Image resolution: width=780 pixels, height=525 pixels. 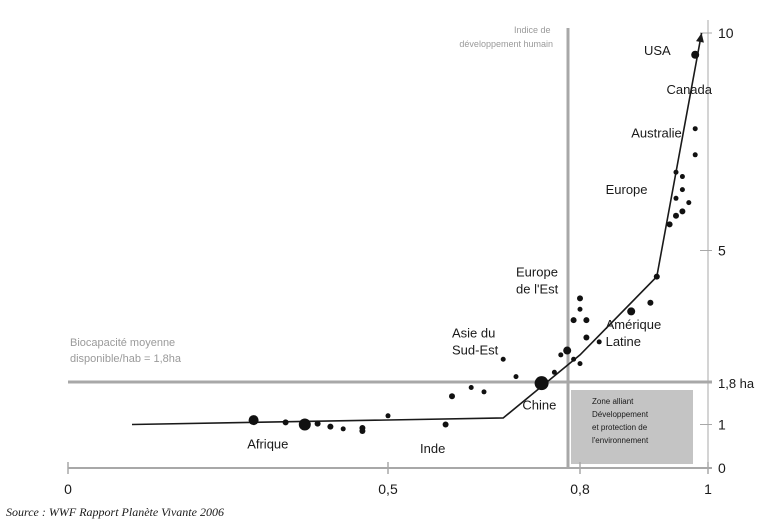 I want to click on region-label: USA, so click(x=657, y=50).